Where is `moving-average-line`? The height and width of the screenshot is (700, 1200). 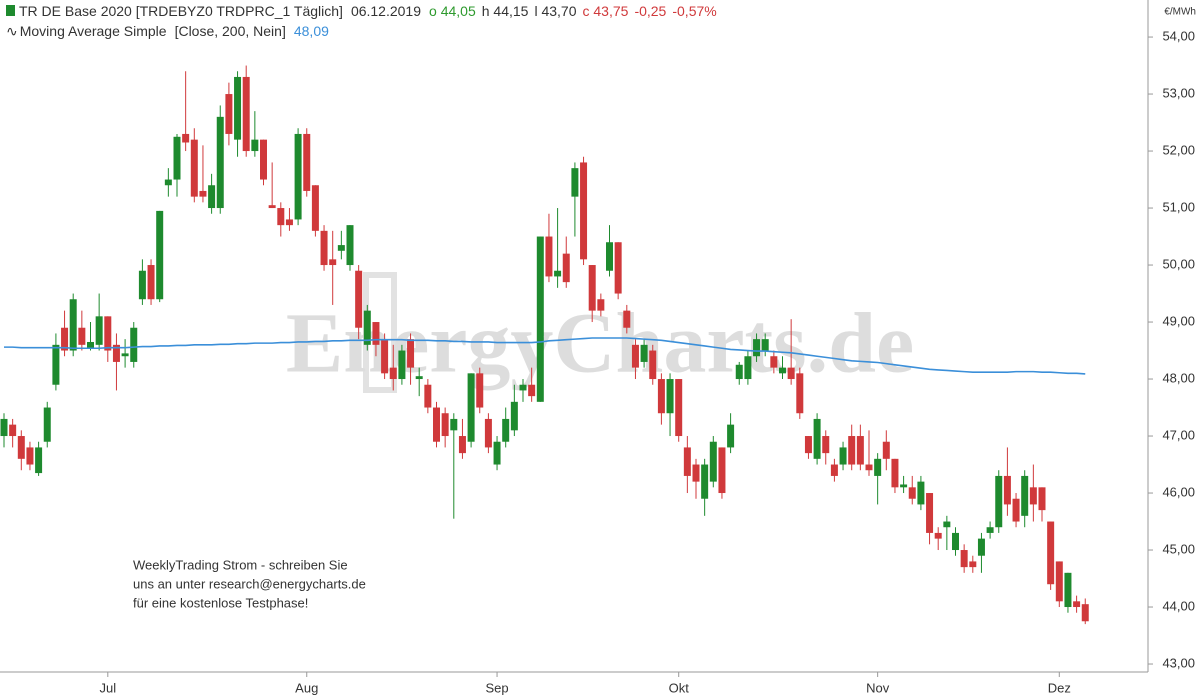
moving-average-line is located at coordinates (545, 356).